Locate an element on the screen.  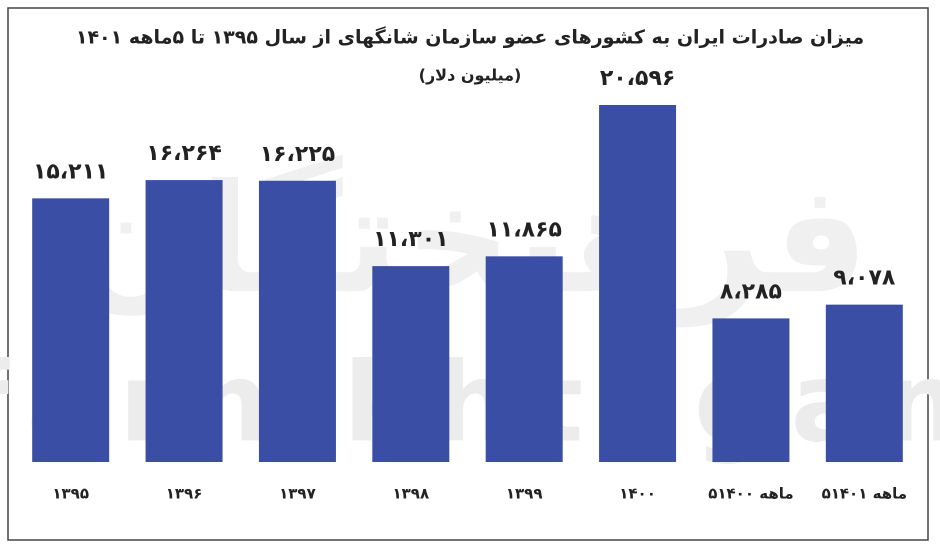
x-tick-label: ۱۳۹۶ is located at coordinates (184, 494).